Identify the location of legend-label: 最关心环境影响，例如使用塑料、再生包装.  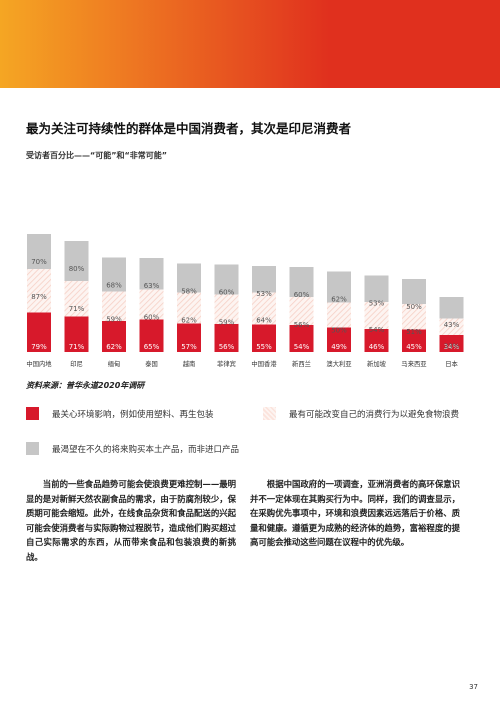
(133, 414).